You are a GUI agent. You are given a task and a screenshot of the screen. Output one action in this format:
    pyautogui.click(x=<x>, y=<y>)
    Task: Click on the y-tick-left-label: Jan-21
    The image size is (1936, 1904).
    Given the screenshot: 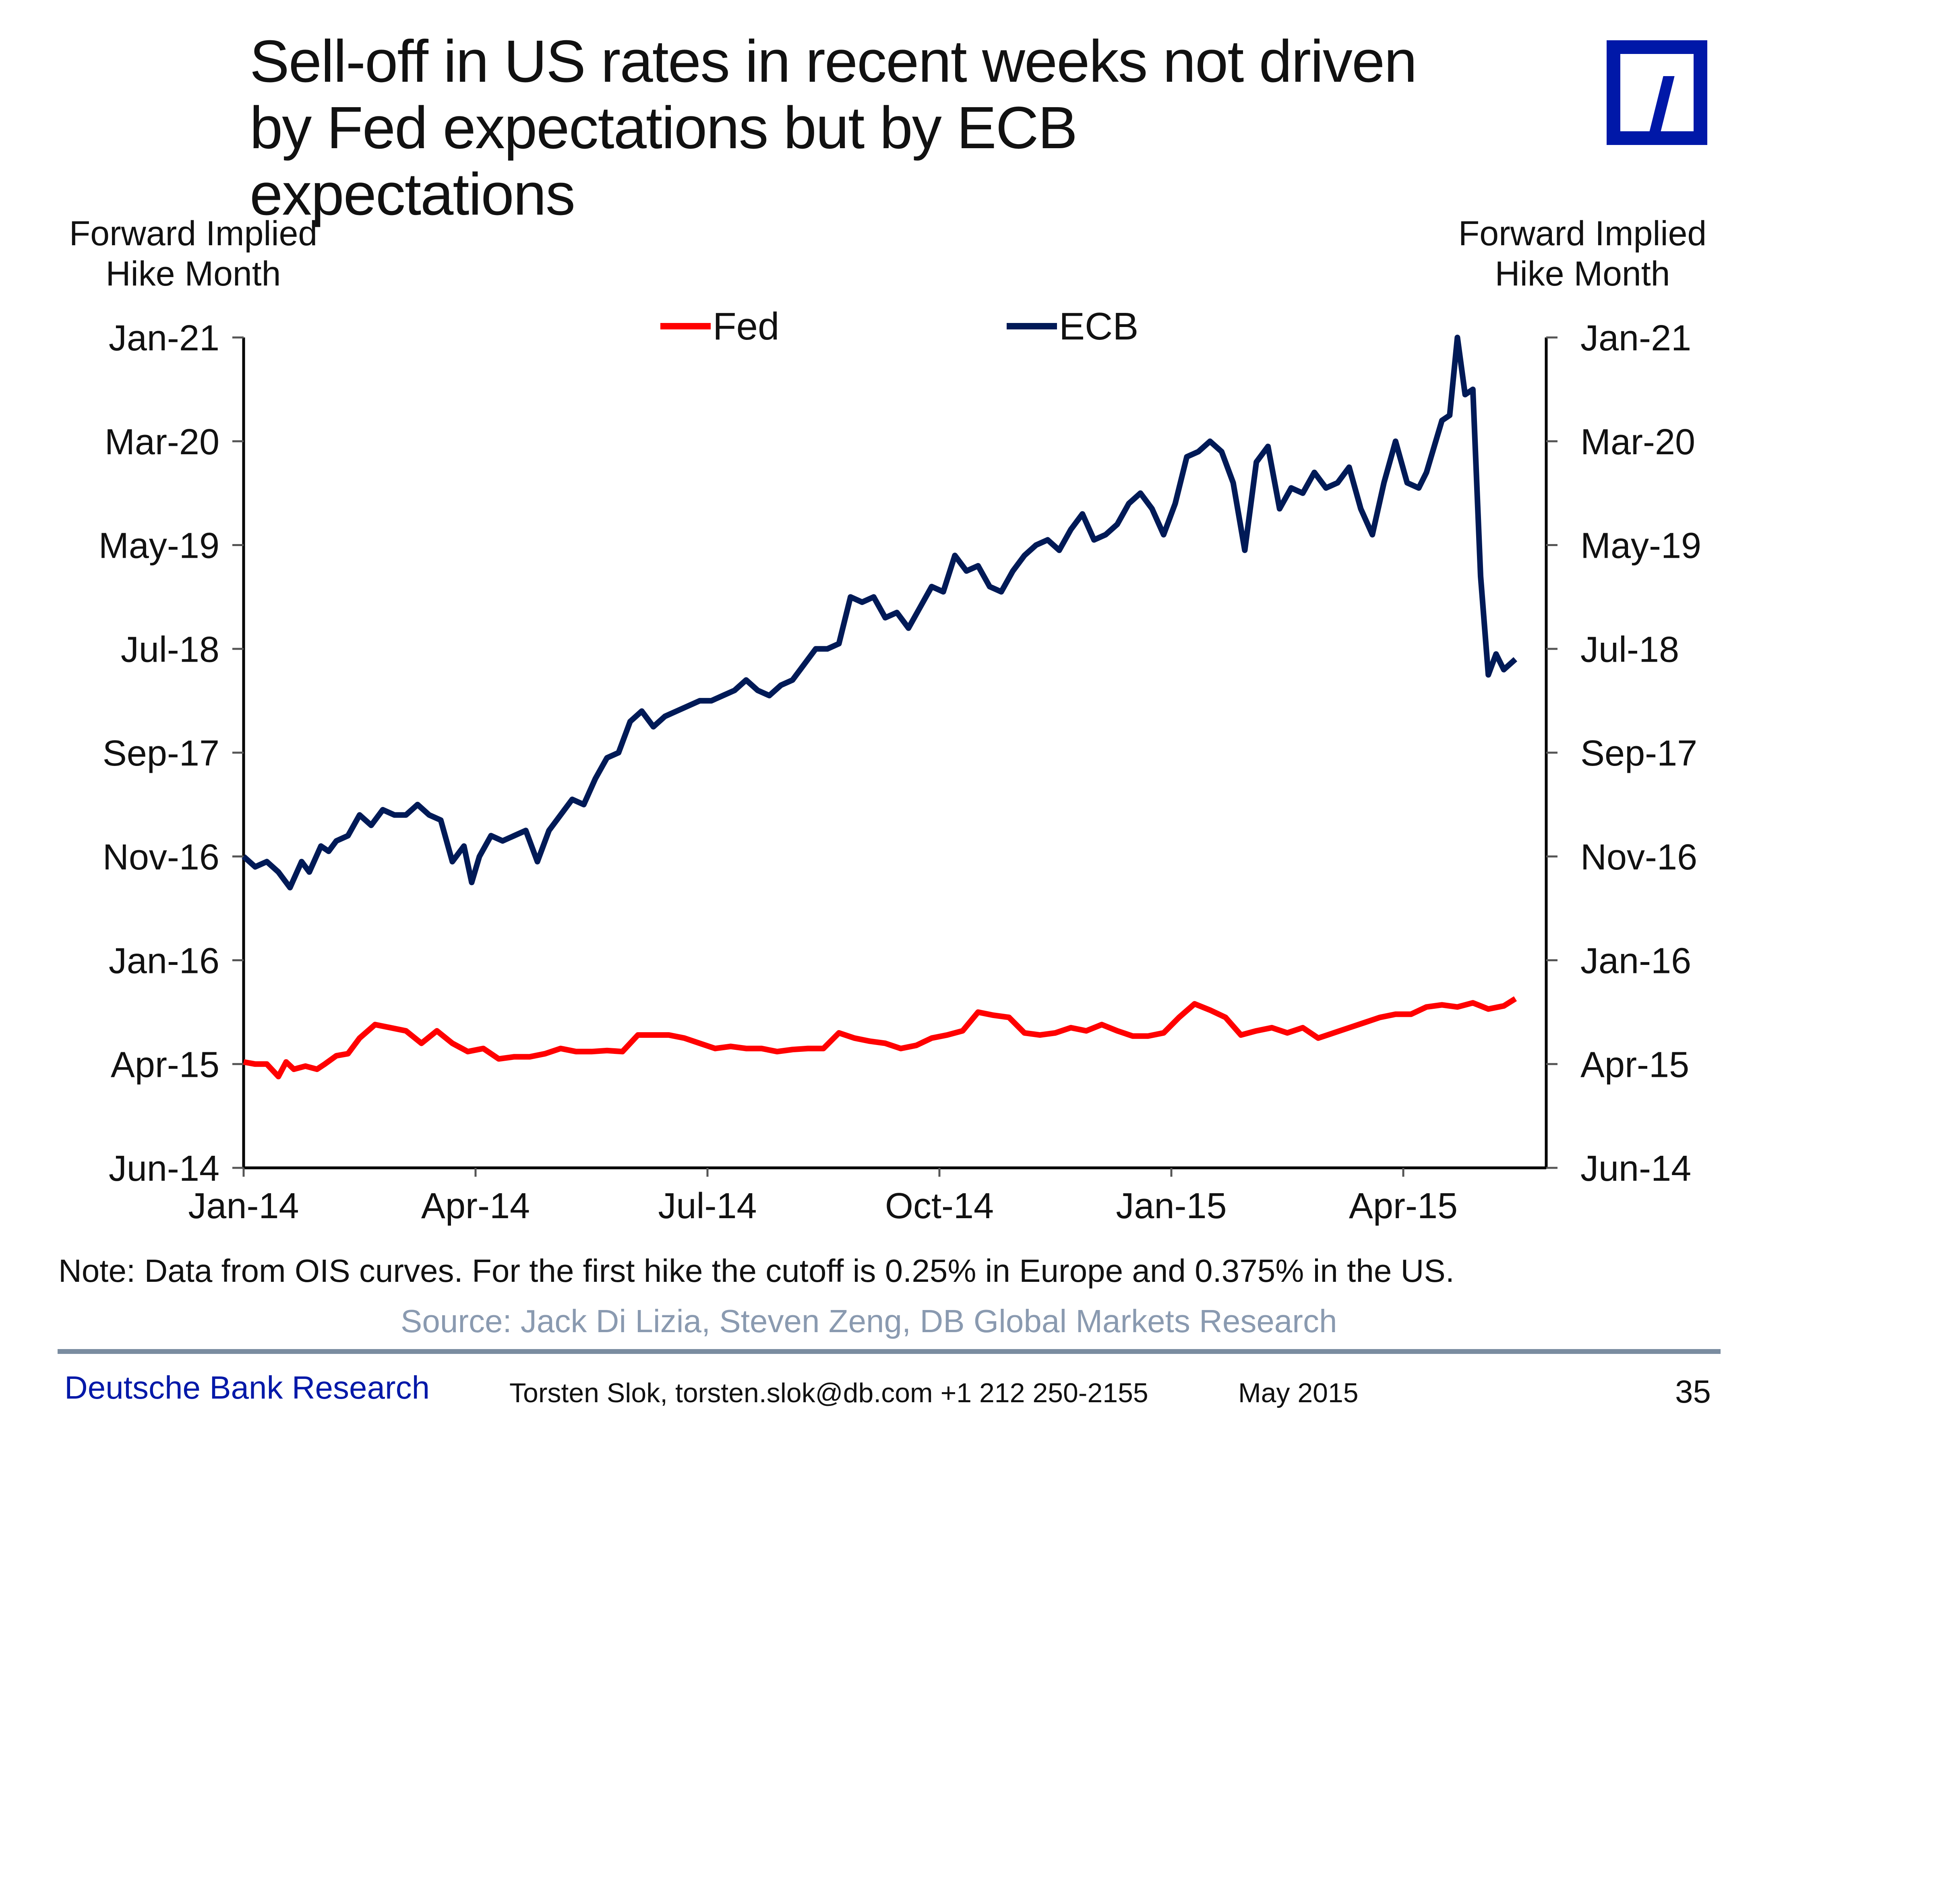 What is the action you would take?
    pyautogui.click(x=164, y=338)
    